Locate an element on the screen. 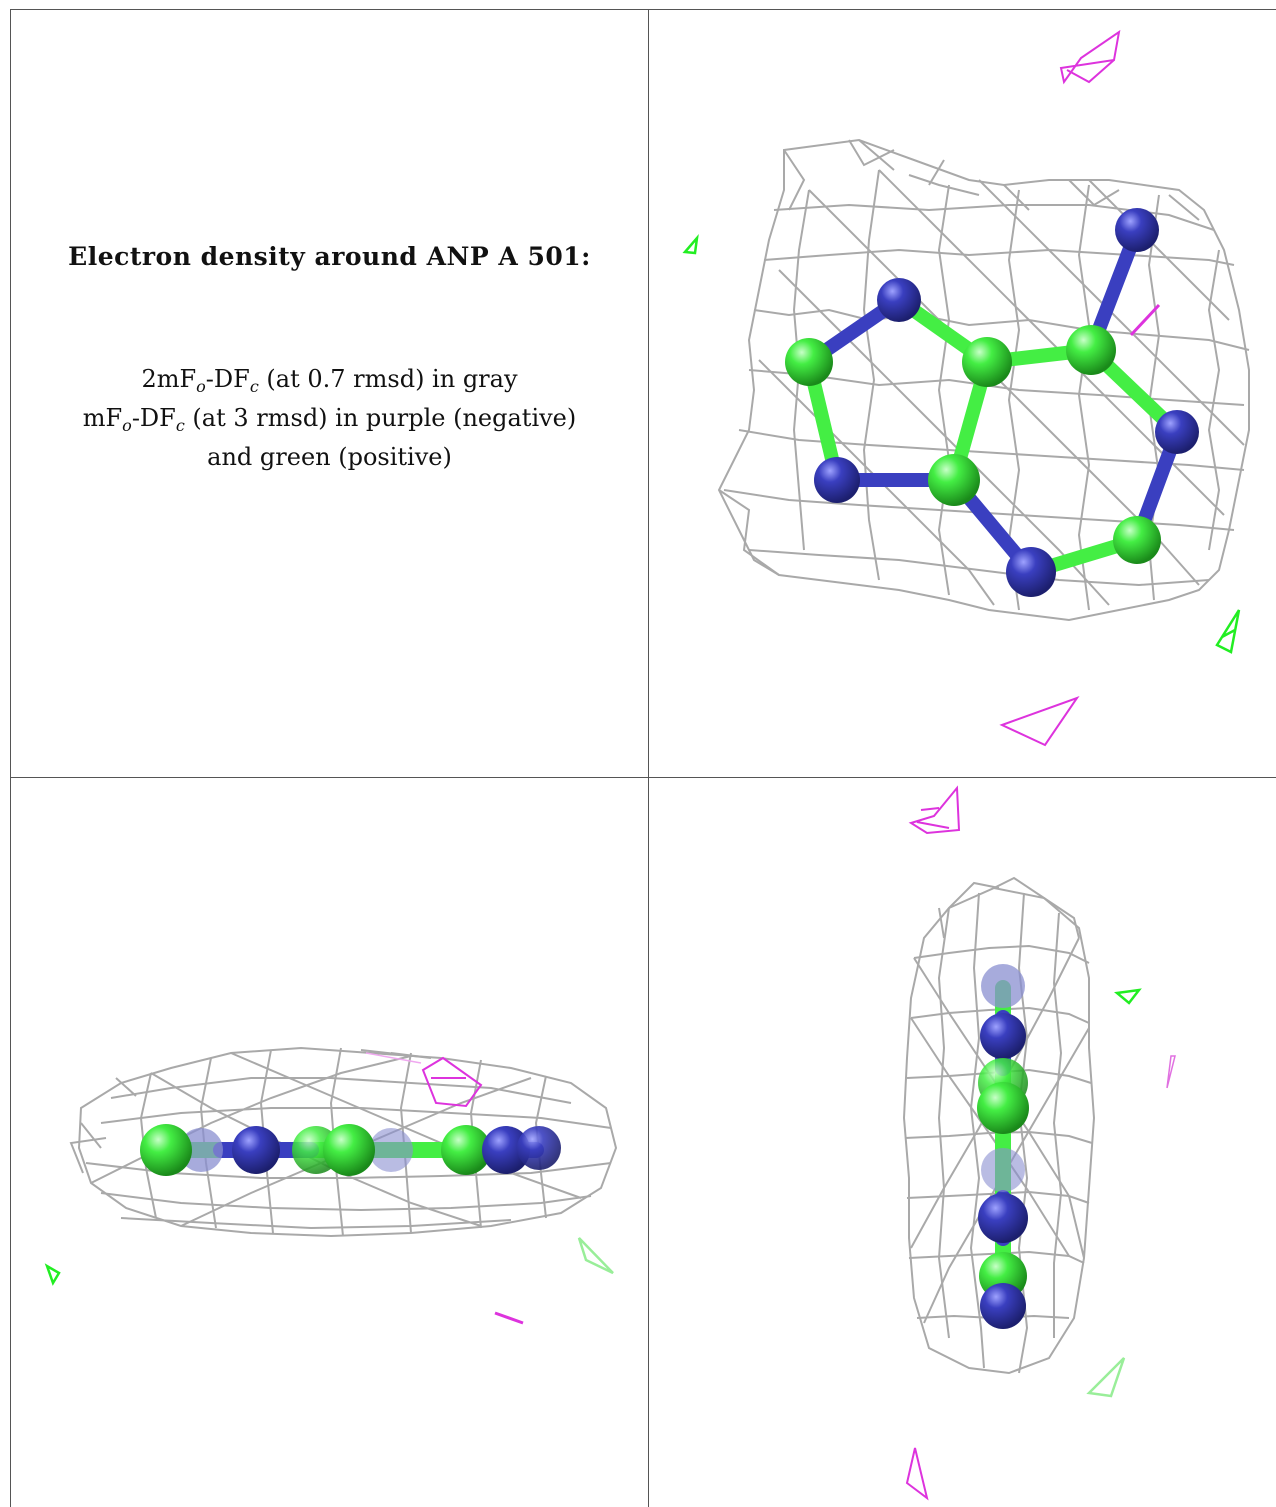 This screenshot has width=1276, height=1507. legend-description: (at 0.7 rmsd) in gray is located at coordinates (388, 379).